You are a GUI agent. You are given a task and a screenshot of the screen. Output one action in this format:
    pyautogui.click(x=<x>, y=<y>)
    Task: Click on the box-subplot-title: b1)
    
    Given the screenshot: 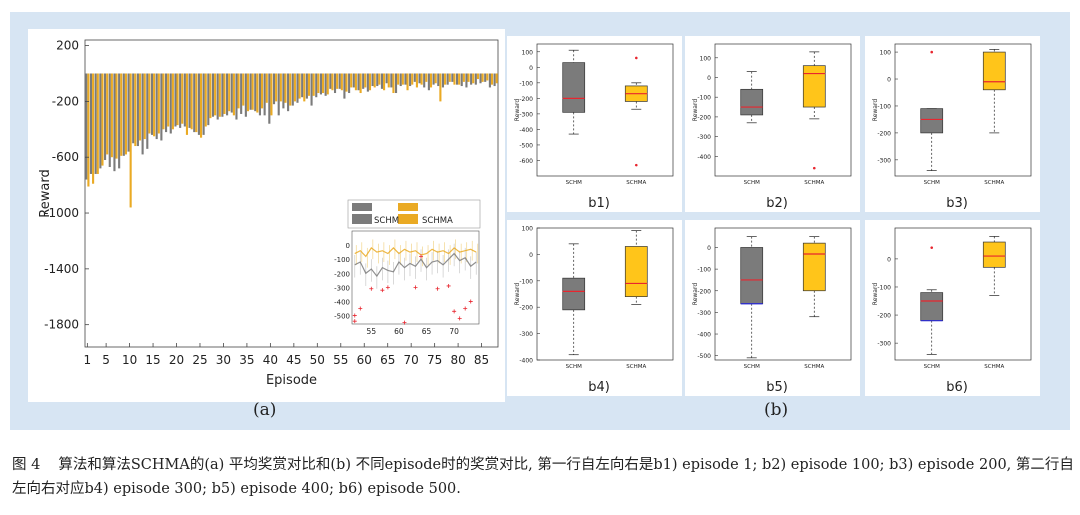 What is the action you would take?
    pyautogui.click(x=599, y=203)
    